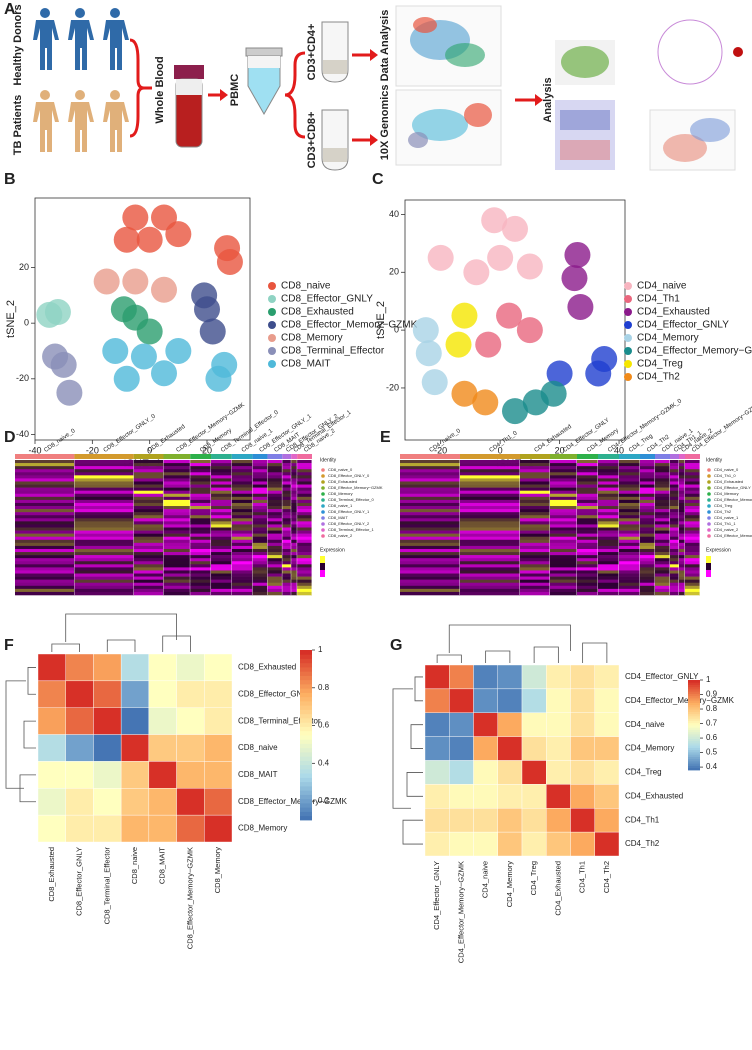 The height and width of the screenshot is (1050, 752). I want to click on legend-label: CD4_Th2, so click(658, 377).